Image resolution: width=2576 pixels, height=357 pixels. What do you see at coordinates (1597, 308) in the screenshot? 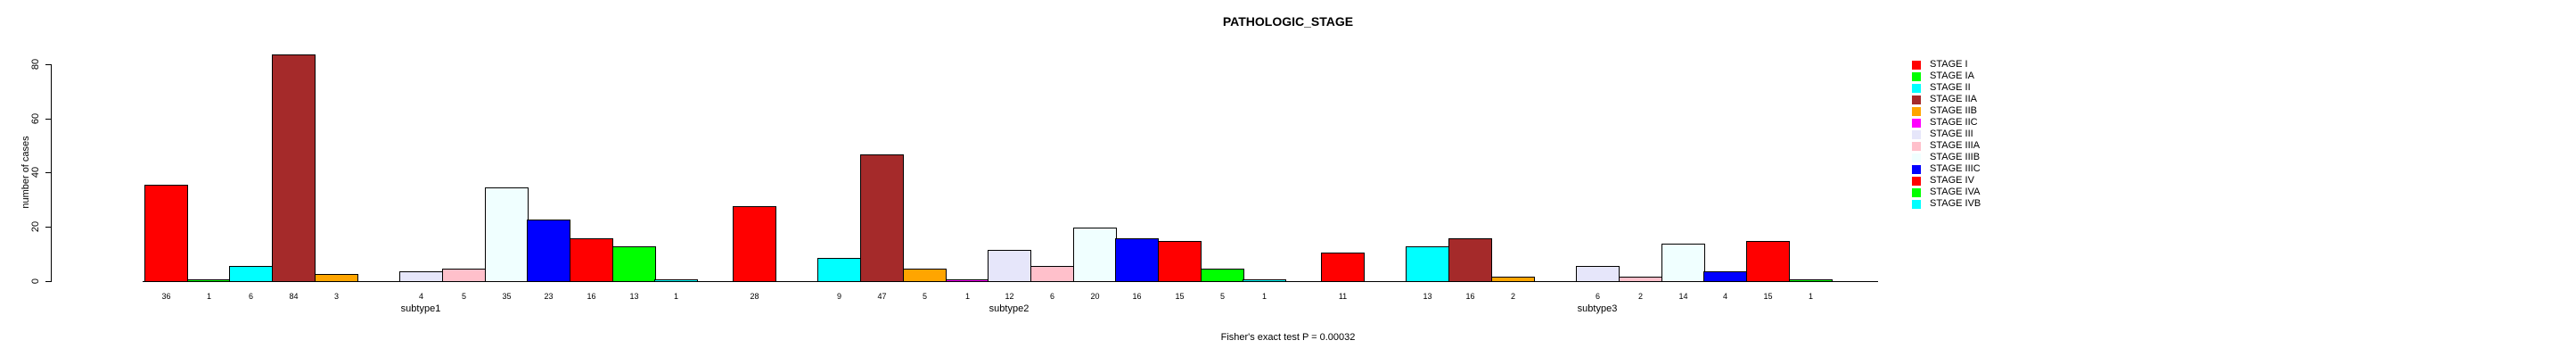
I see `x-category-label-subtype3: subtype3` at bounding box center [1597, 308].